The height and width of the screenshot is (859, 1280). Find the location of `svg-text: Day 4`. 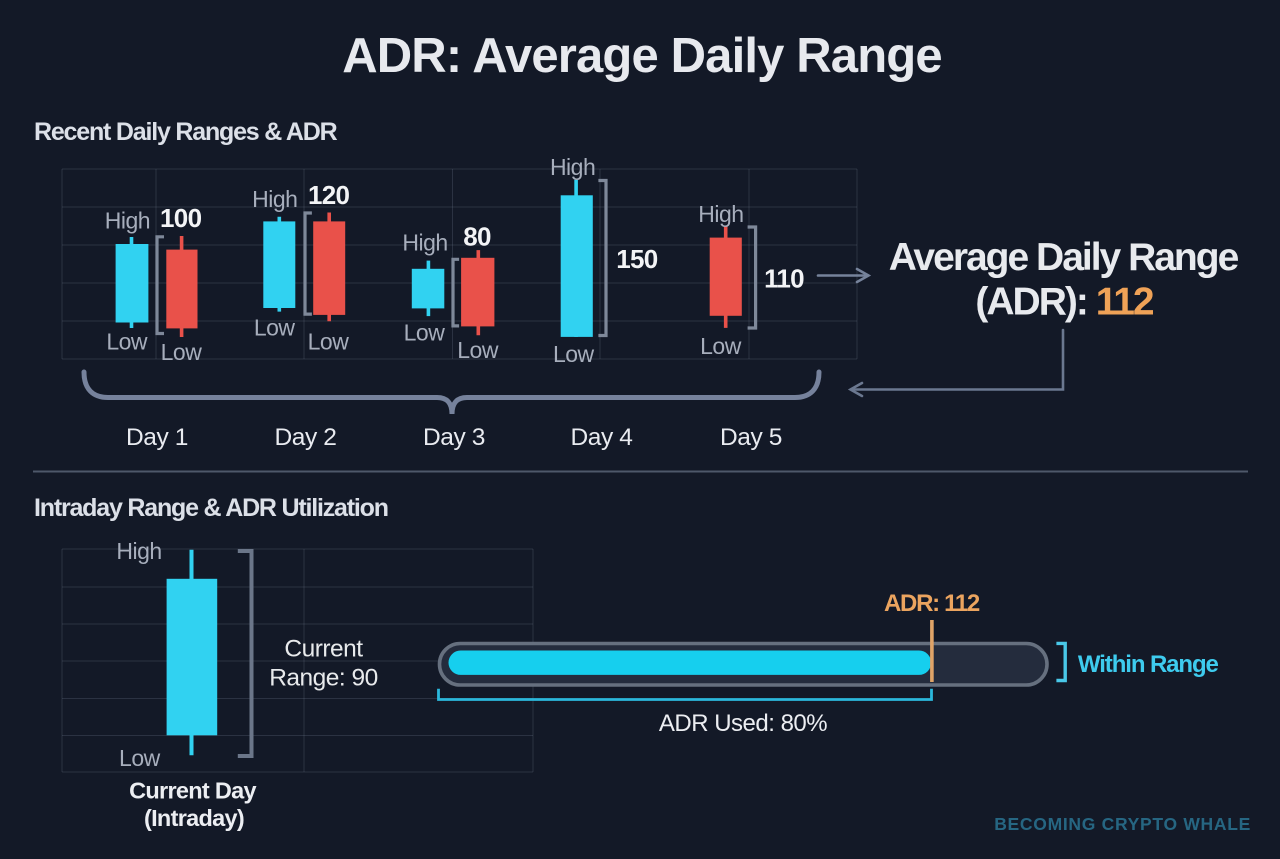

svg-text: Day 4 is located at coordinates (601, 437).